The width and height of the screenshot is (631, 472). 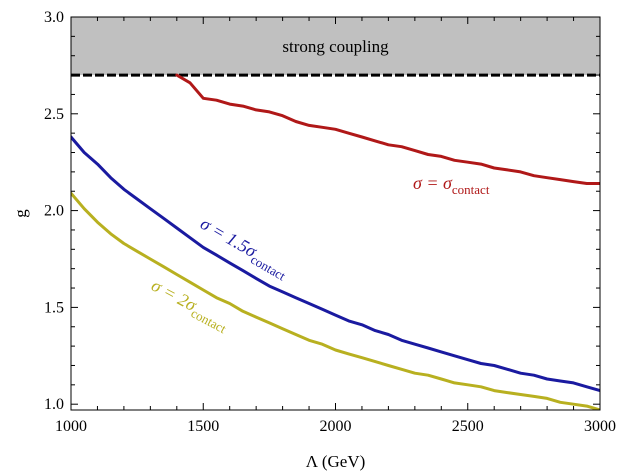 I want to click on y-tick-label: 2.5, so click(x=54, y=114).